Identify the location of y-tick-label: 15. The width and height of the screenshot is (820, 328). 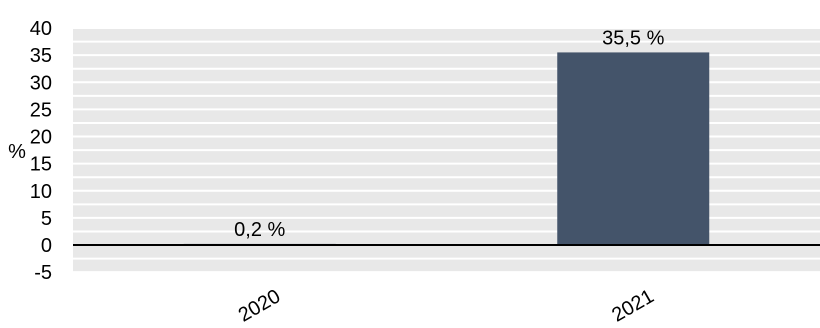
(41, 165).